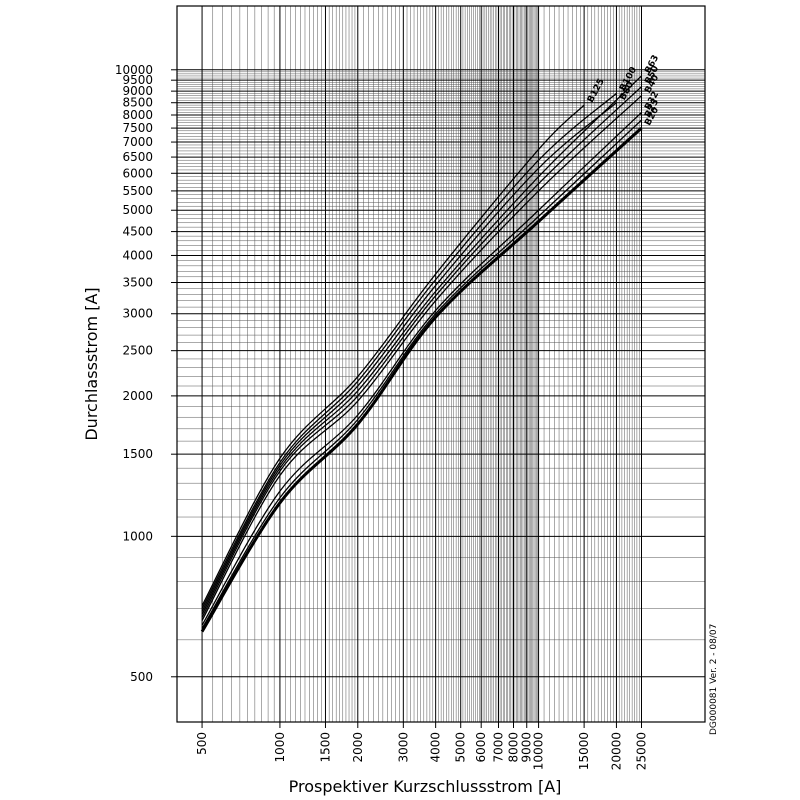  I want to click on x-tick-label: 500, so click(202, 743).